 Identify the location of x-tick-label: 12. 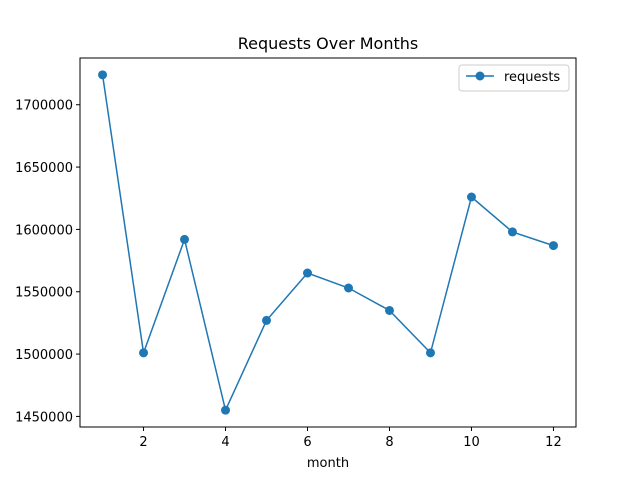
(553, 442).